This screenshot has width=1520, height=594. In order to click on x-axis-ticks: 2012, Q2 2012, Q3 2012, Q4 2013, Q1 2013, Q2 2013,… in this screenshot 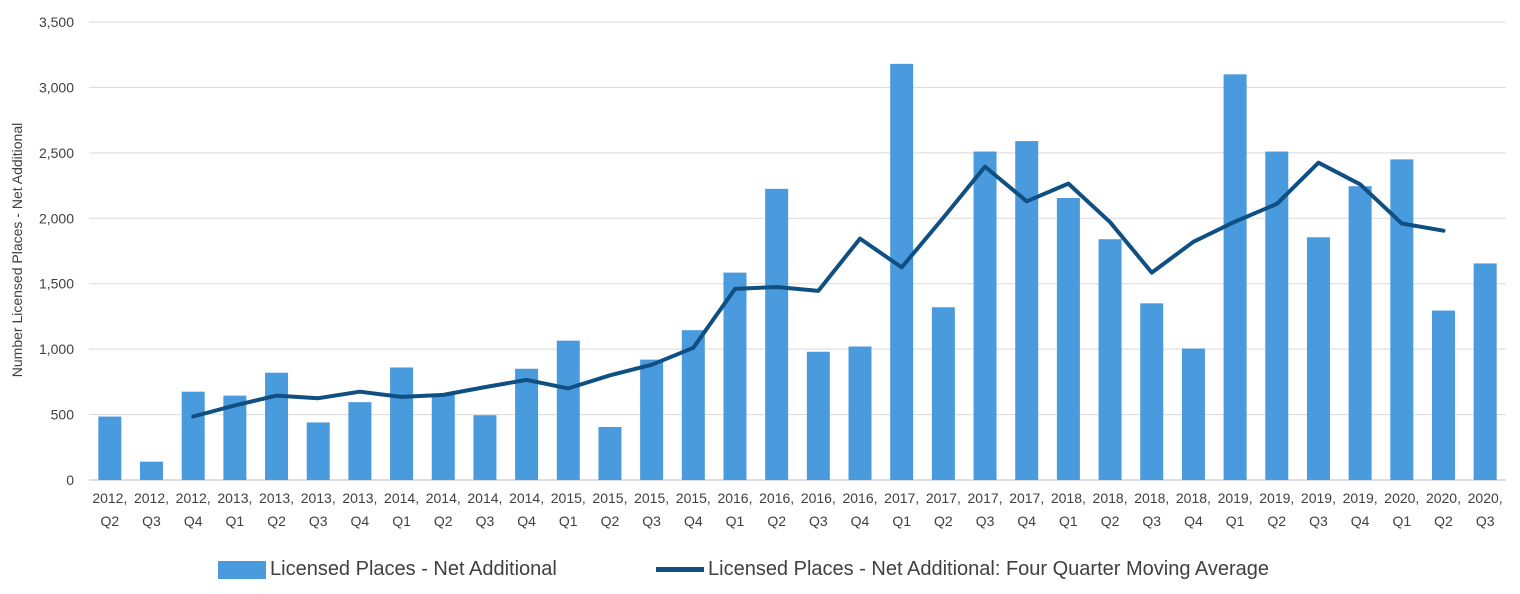, I will do `click(797, 509)`.